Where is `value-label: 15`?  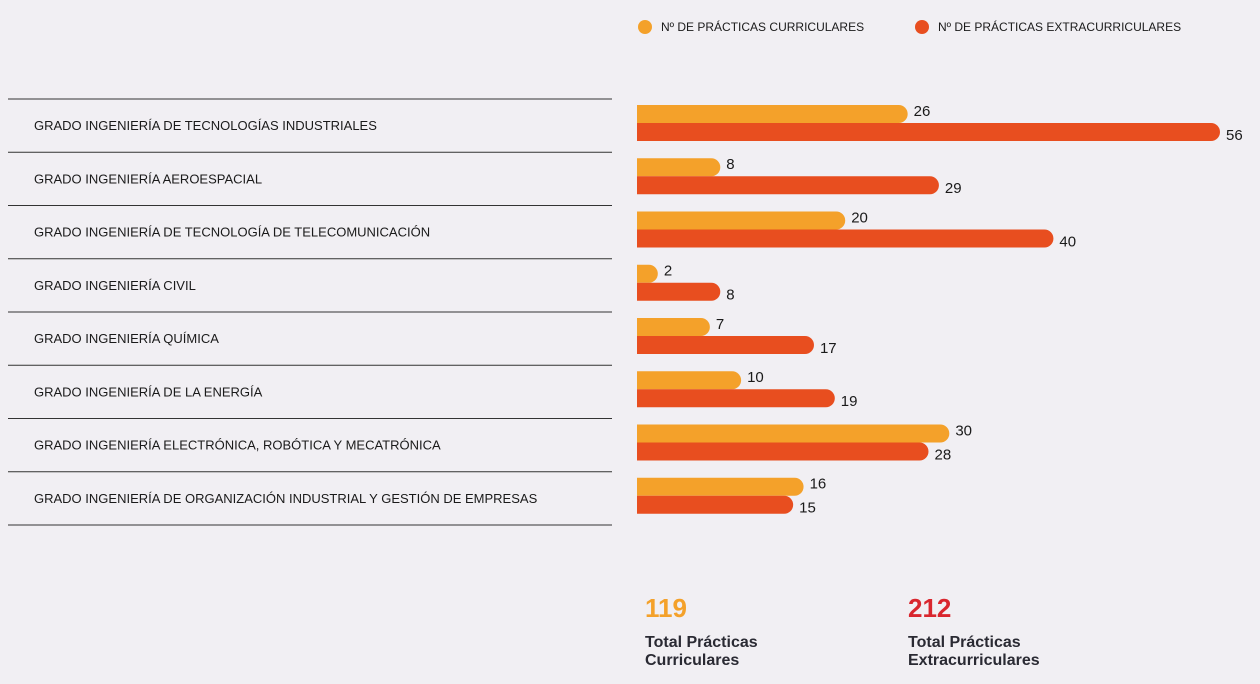 value-label: 15 is located at coordinates (807, 508).